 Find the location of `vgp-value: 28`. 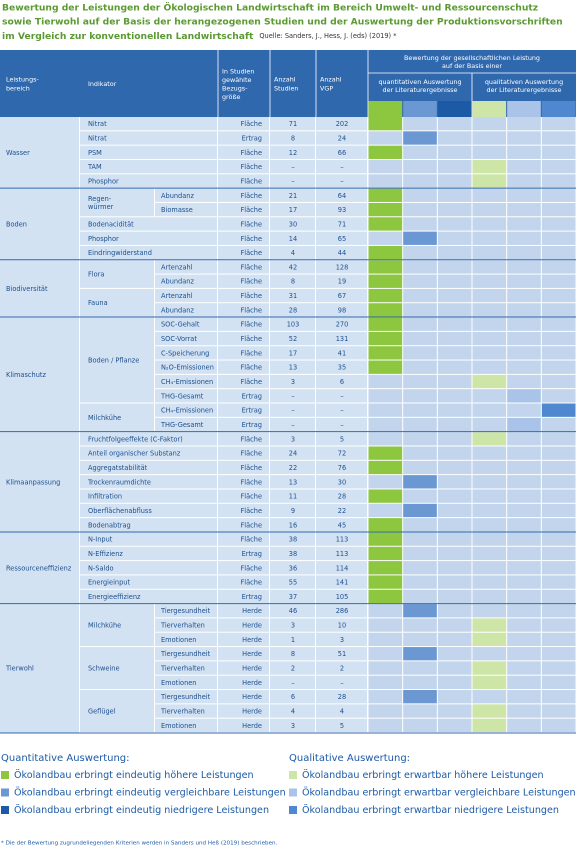

vgp-value: 28 is located at coordinates (342, 497).